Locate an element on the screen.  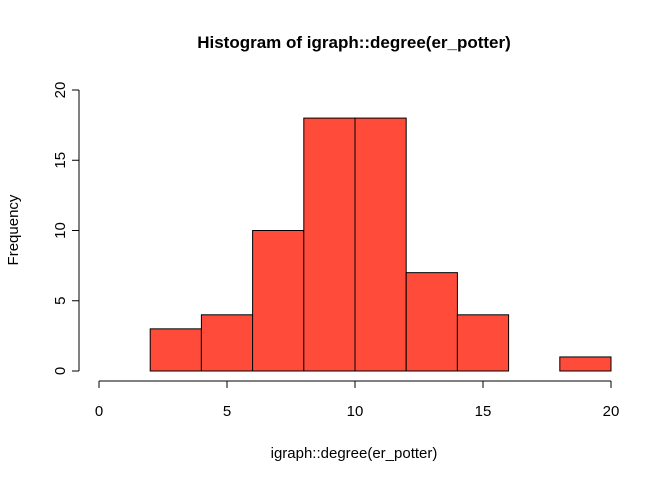
y-tick-label-0: 0 is located at coordinates (60, 371).